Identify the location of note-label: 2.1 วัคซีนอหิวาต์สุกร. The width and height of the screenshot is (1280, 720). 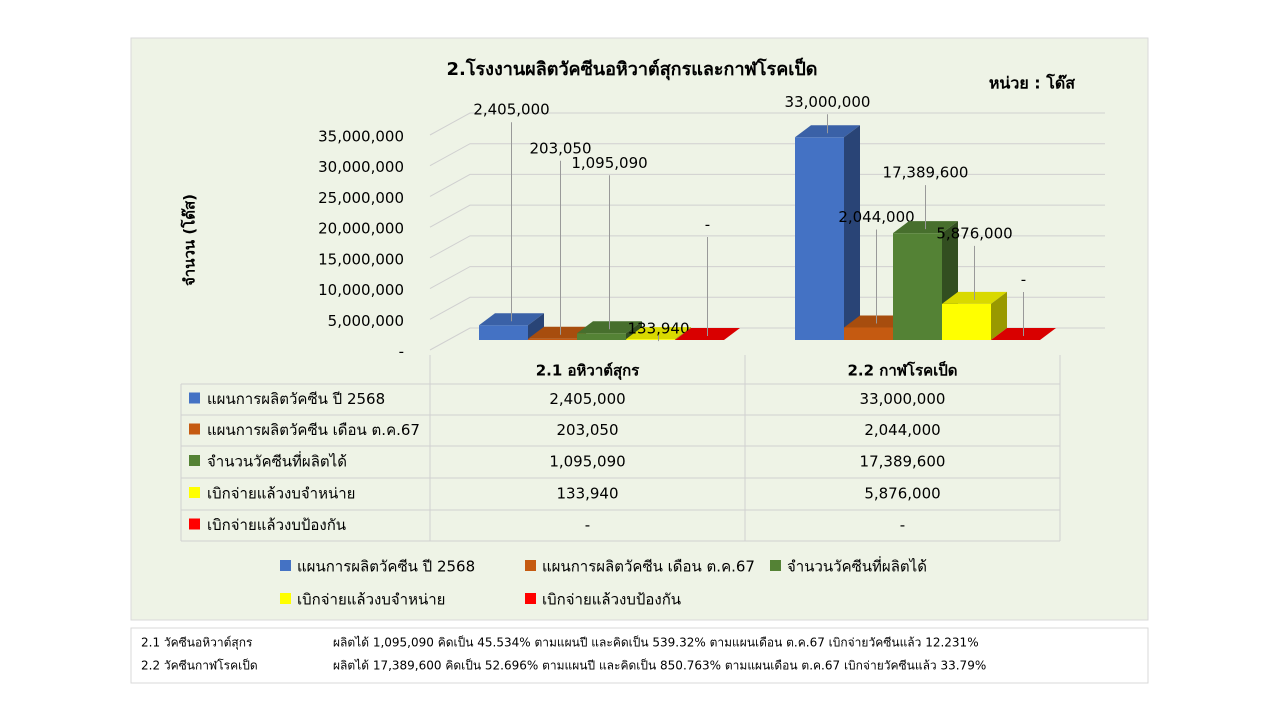
(197, 643).